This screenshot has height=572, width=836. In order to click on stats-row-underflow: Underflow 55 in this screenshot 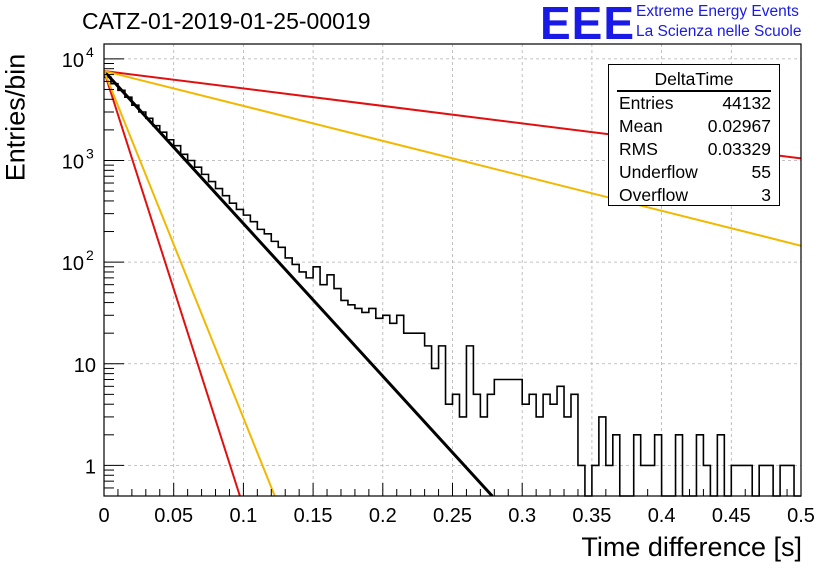, I will do `click(695, 173)`.